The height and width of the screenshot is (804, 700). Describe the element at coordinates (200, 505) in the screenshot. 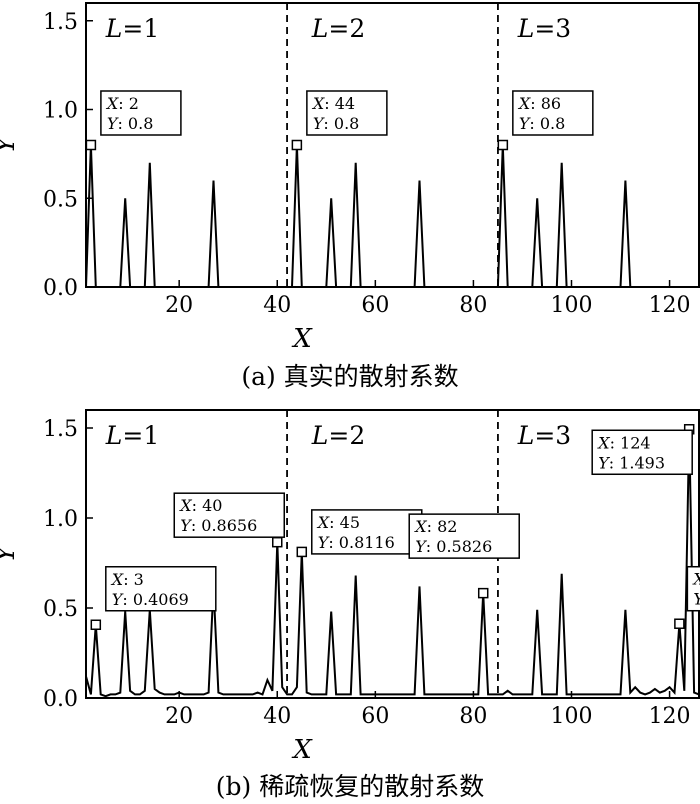

I see `datatip-x-label: X: 40` at that location.